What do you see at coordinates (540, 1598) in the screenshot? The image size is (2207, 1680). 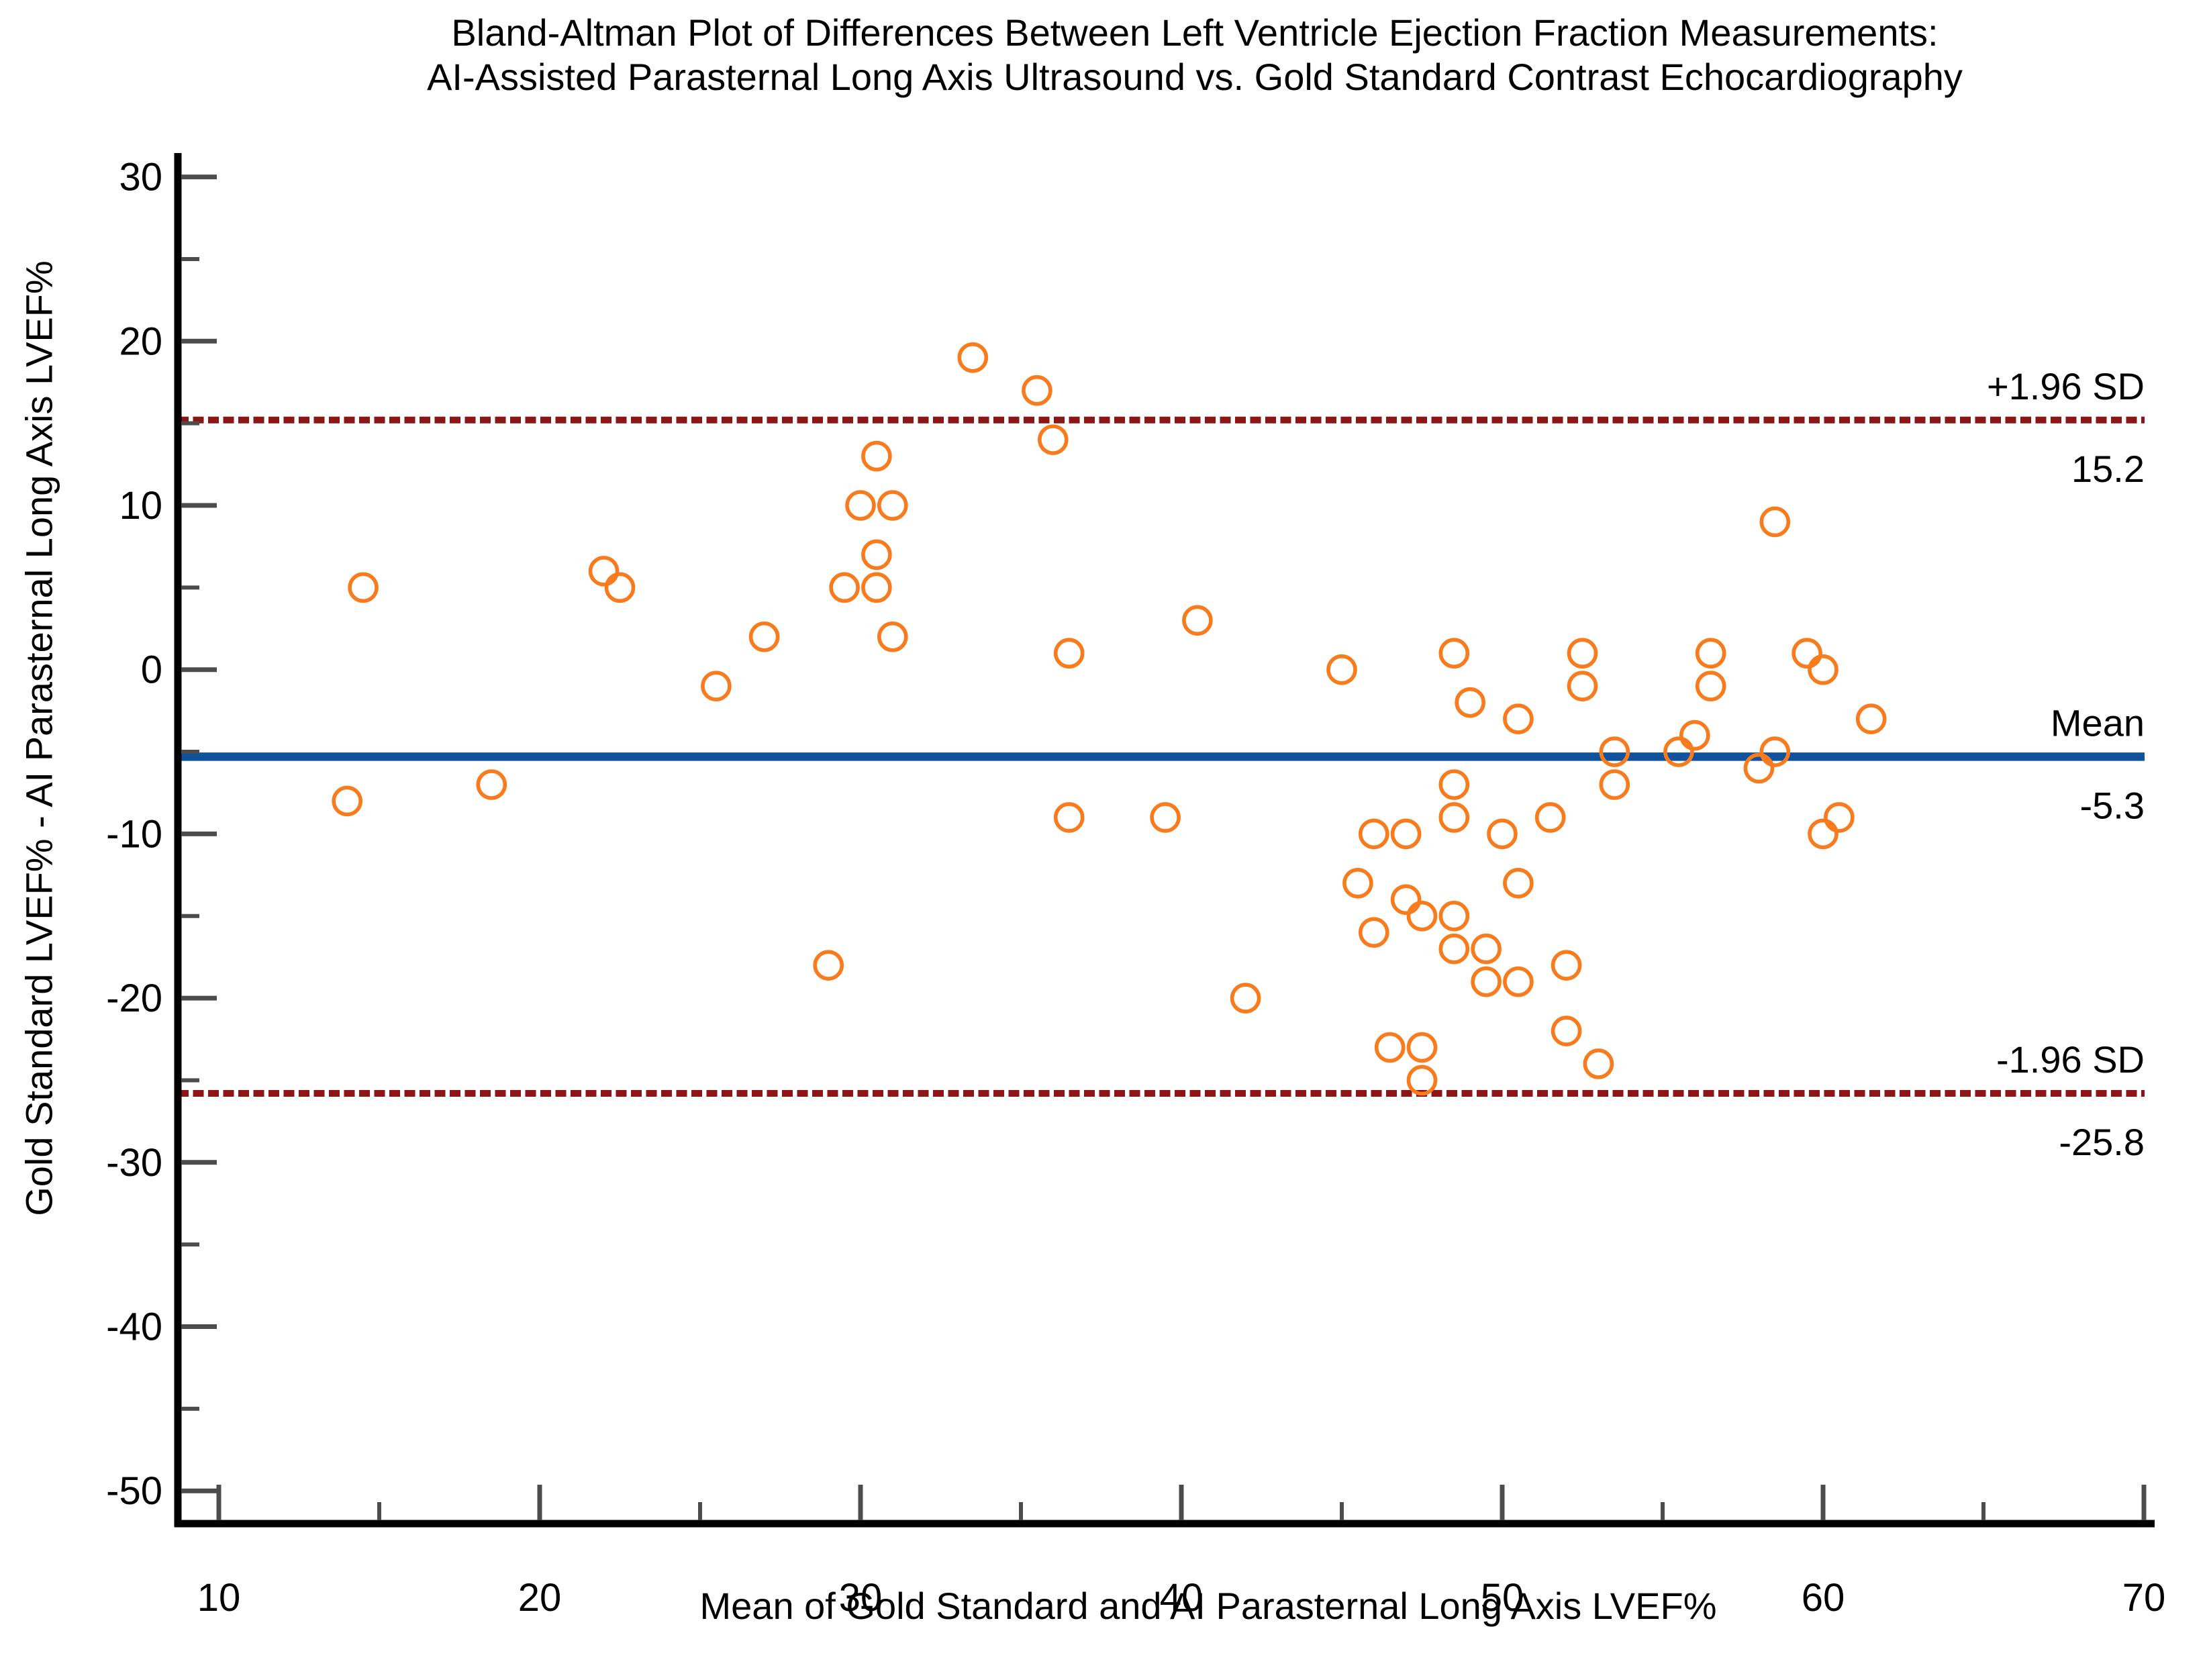 I see `x-tick-label: 20` at bounding box center [540, 1598].